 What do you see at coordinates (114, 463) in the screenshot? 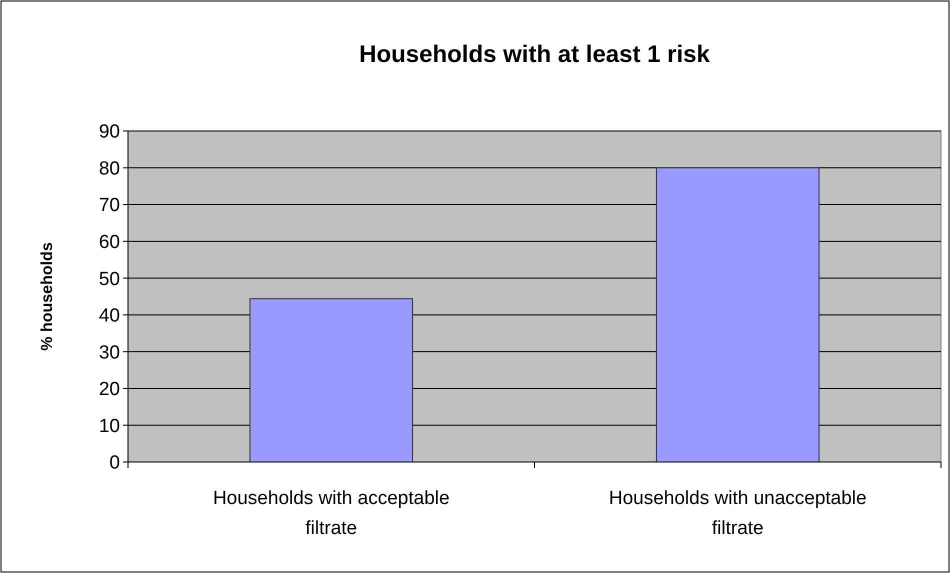
I see `y-tick-label: 0` at bounding box center [114, 463].